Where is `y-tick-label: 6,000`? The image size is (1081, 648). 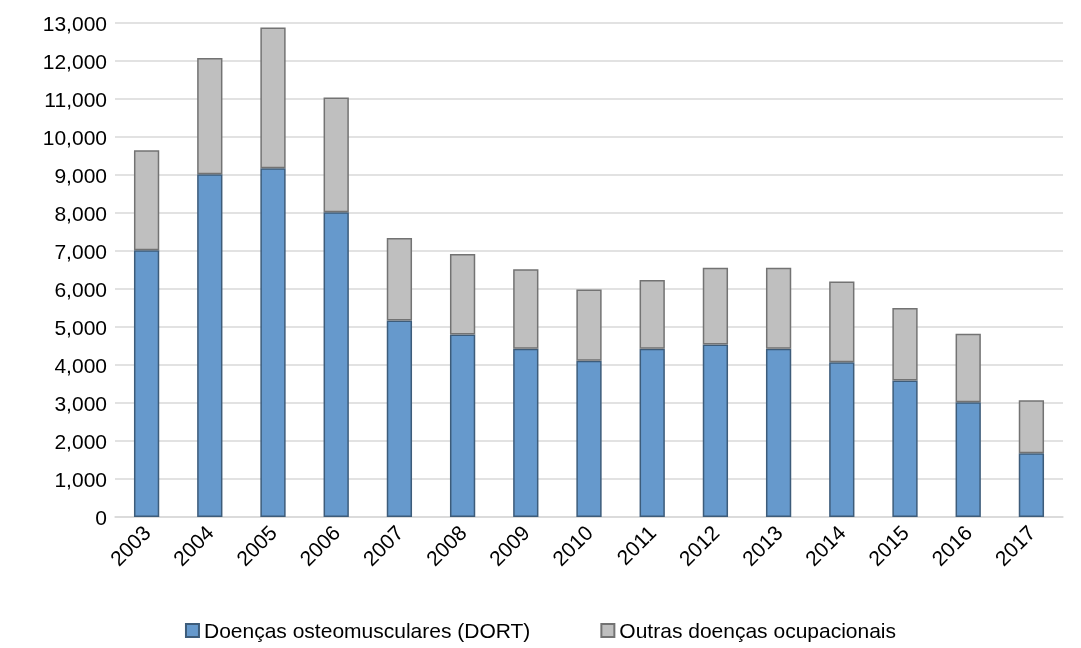
y-tick-label: 6,000 is located at coordinates (80, 289).